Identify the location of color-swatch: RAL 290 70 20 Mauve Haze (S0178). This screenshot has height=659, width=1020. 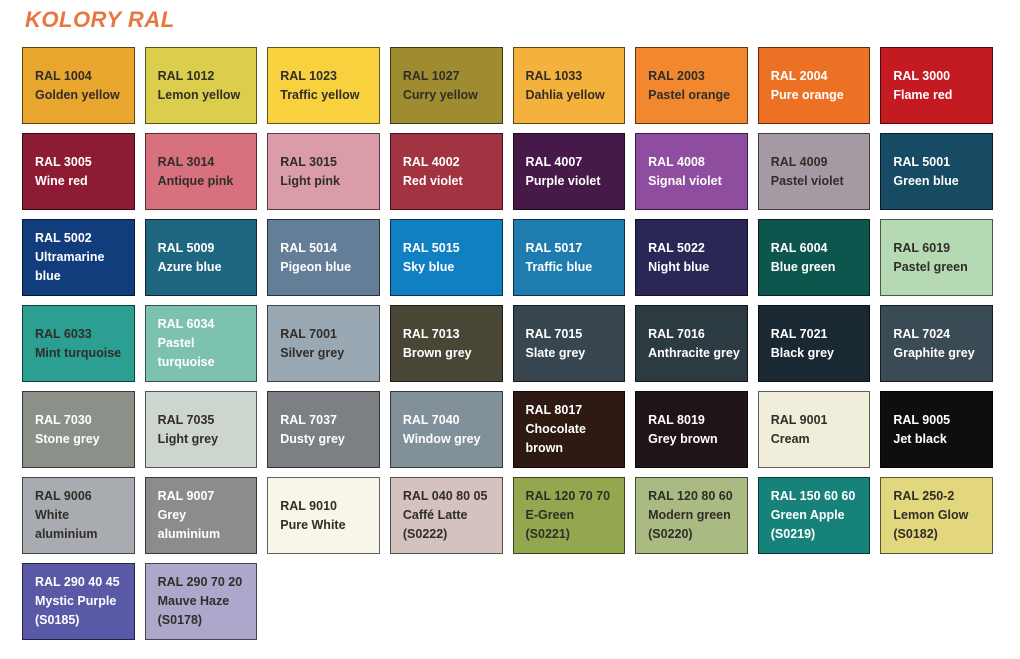
(201, 601).